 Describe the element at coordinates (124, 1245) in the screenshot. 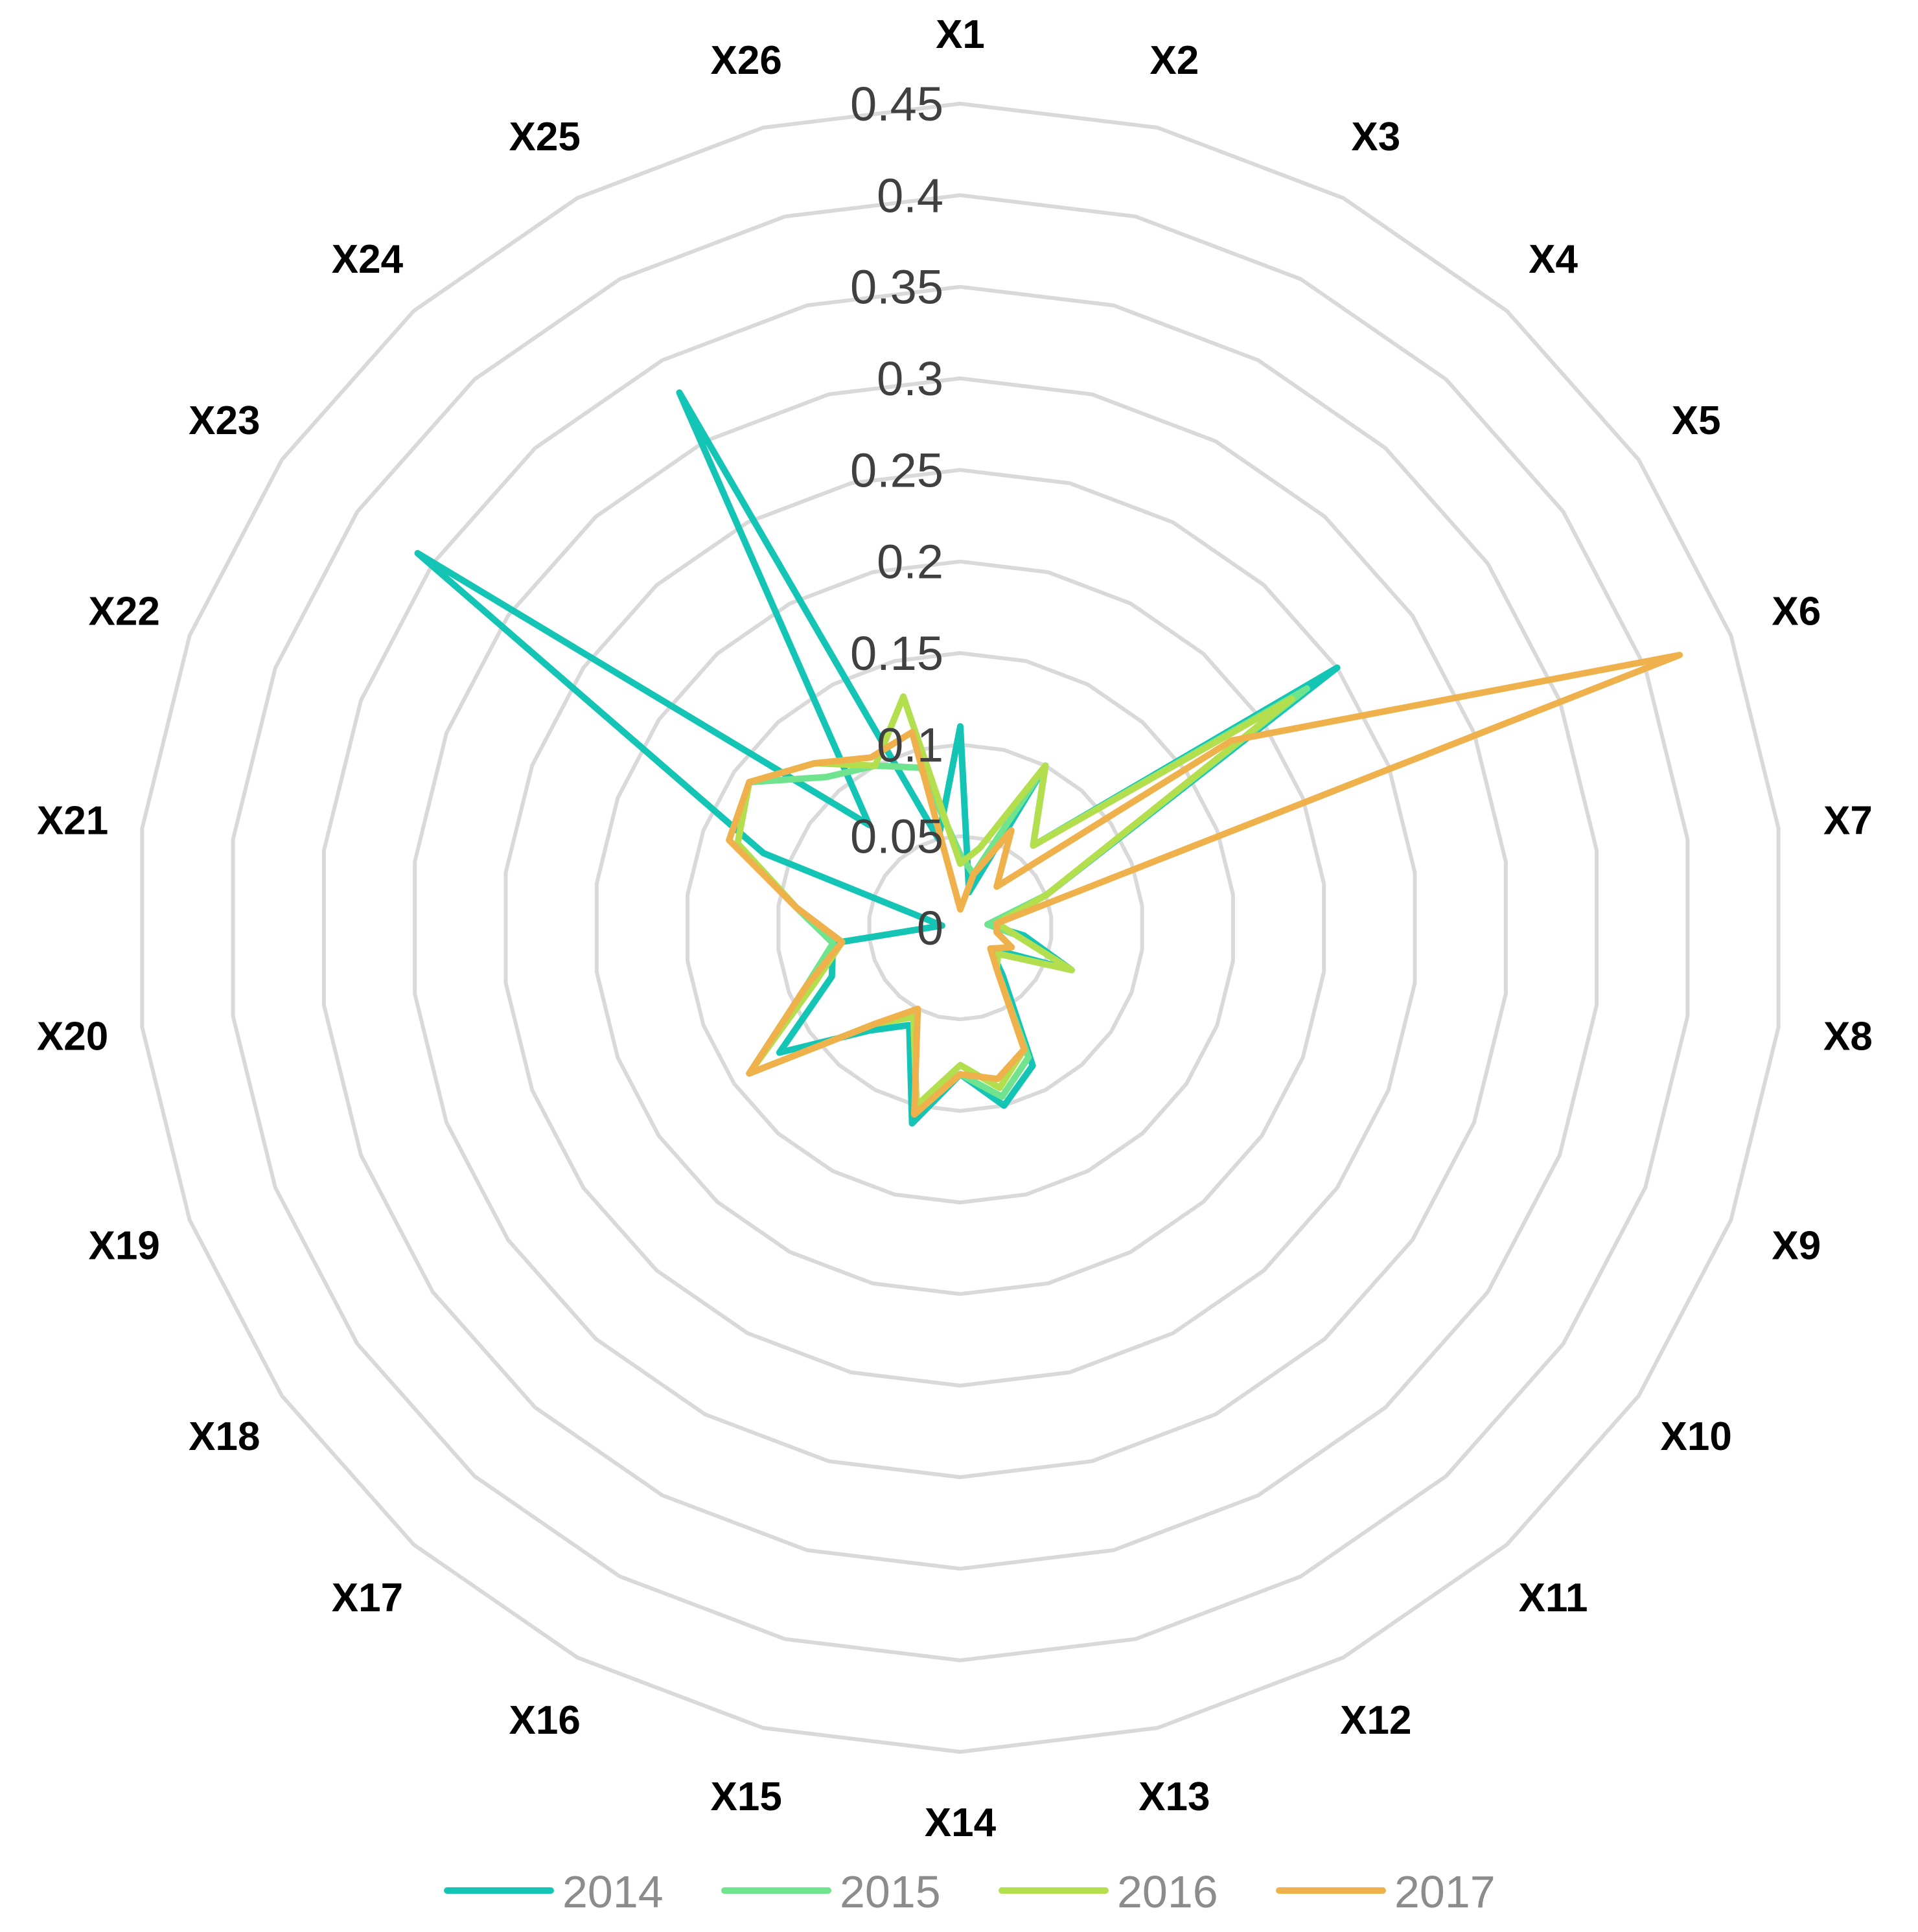

I see `category-label: X19` at that location.